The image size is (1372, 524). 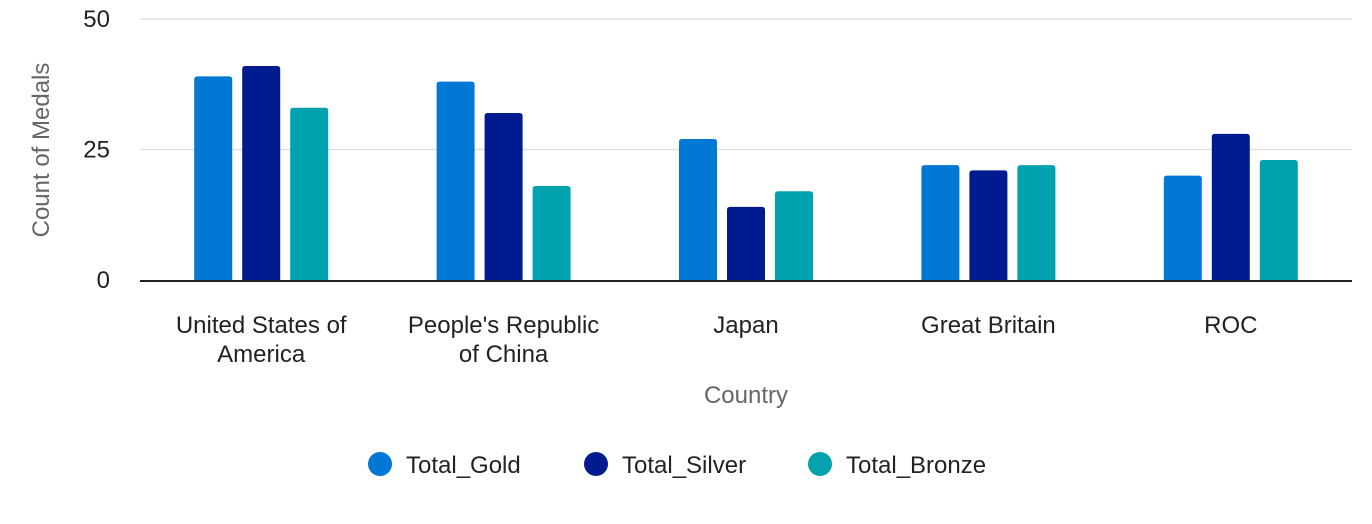 What do you see at coordinates (463, 465) in the screenshot?
I see `legend-label: Total_Gold` at bounding box center [463, 465].